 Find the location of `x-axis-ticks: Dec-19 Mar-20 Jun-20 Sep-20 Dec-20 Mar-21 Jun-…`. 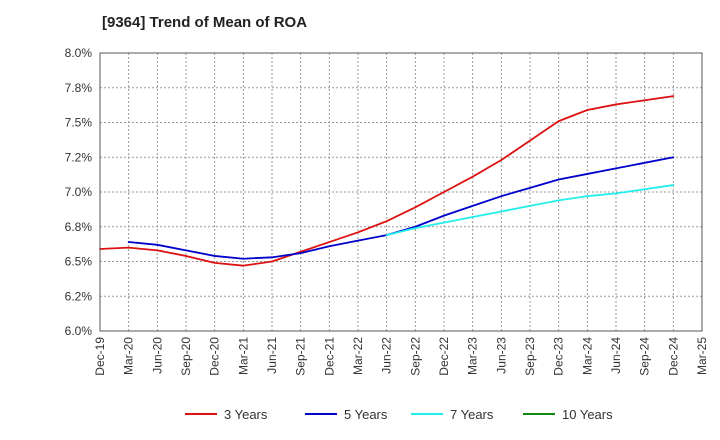

x-axis-ticks: Dec-19 Mar-20 Jun-20 Sep-20 Dec-20 Mar-21 Jun-… is located at coordinates (401, 356).